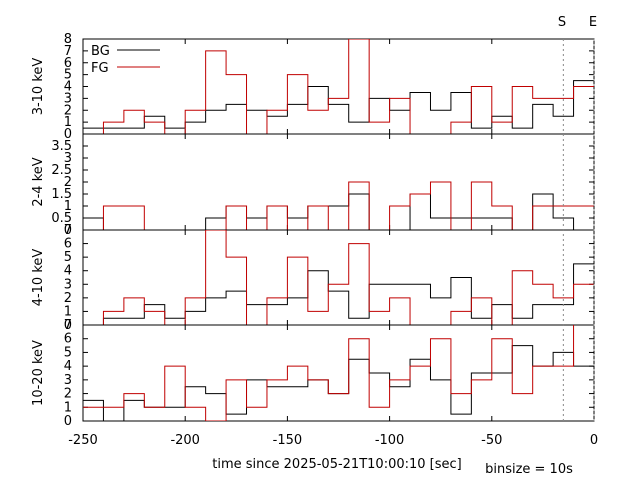 Image resolution: width=640 pixels, height=480 pixels. Describe the element at coordinates (61, 194) in the screenshot. I see `y-tick-label: 1.5` at that location.